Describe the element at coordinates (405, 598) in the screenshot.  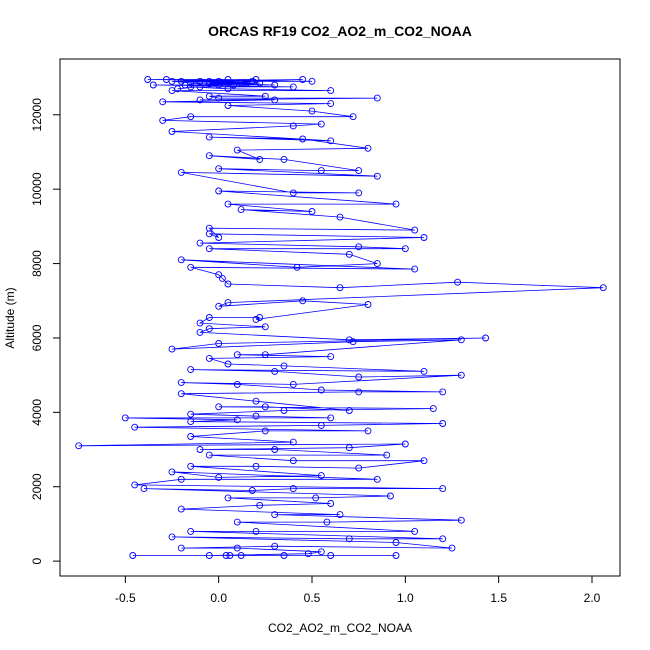
I see `x-tick-label: 1.0` at that location.